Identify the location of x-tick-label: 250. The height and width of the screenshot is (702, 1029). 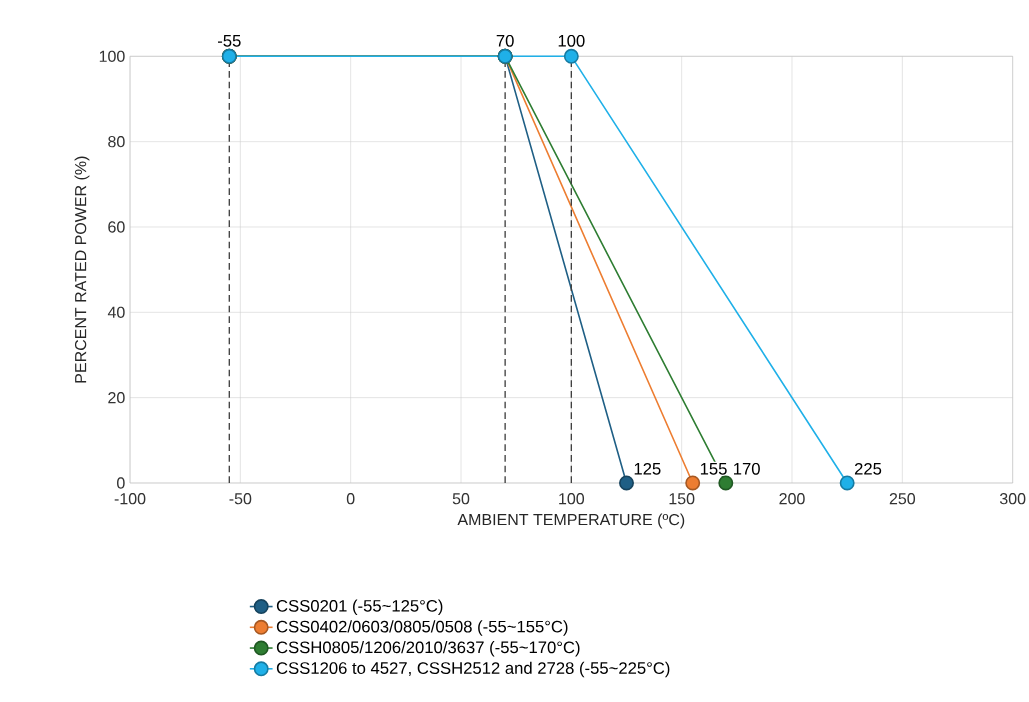
(902, 499).